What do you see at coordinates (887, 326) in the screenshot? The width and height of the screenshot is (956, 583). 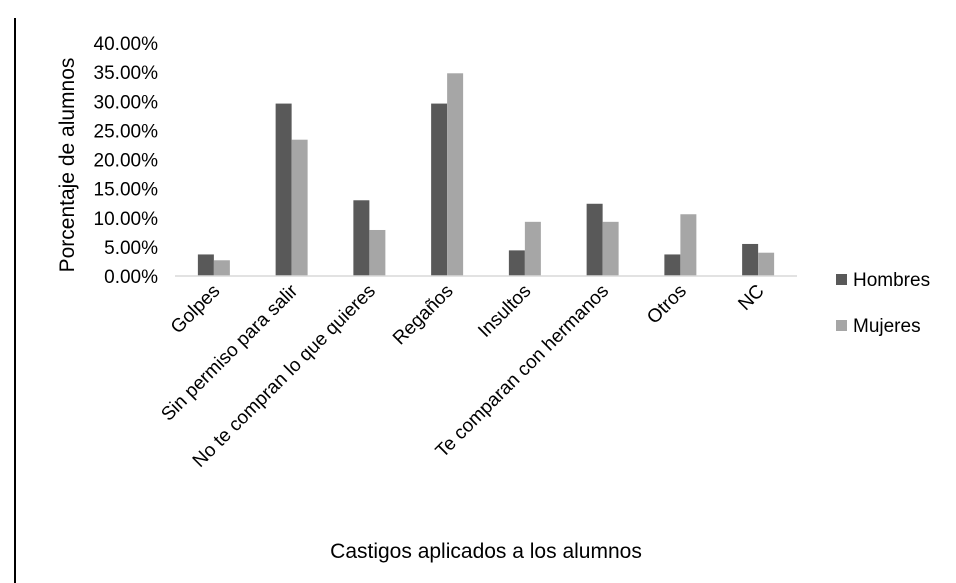 I see `legend-label-mujeres: Mujeres` at bounding box center [887, 326].